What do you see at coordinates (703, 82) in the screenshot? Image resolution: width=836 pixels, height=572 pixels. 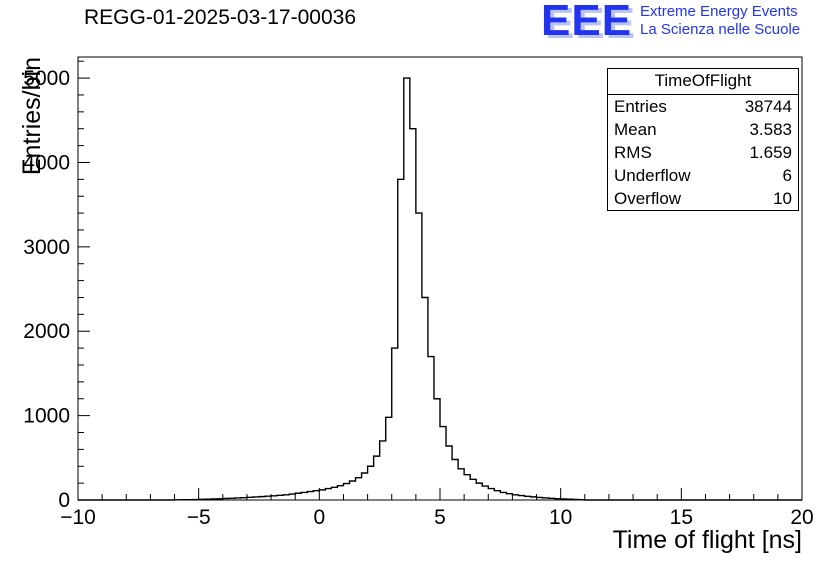 I see `stats-box-title: TimeOfFlight` at bounding box center [703, 82].